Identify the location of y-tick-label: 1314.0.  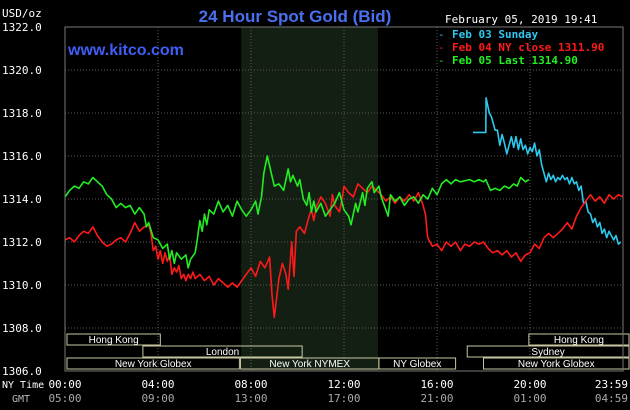
(22, 199).